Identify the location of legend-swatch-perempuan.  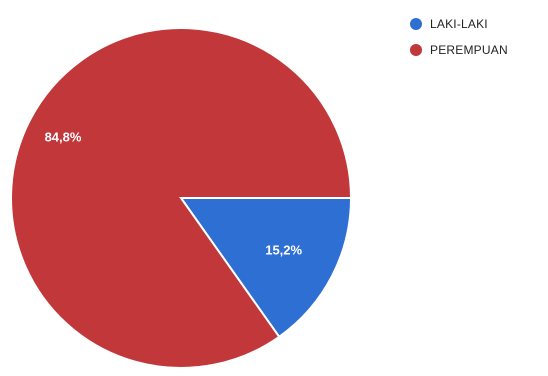
(416, 50).